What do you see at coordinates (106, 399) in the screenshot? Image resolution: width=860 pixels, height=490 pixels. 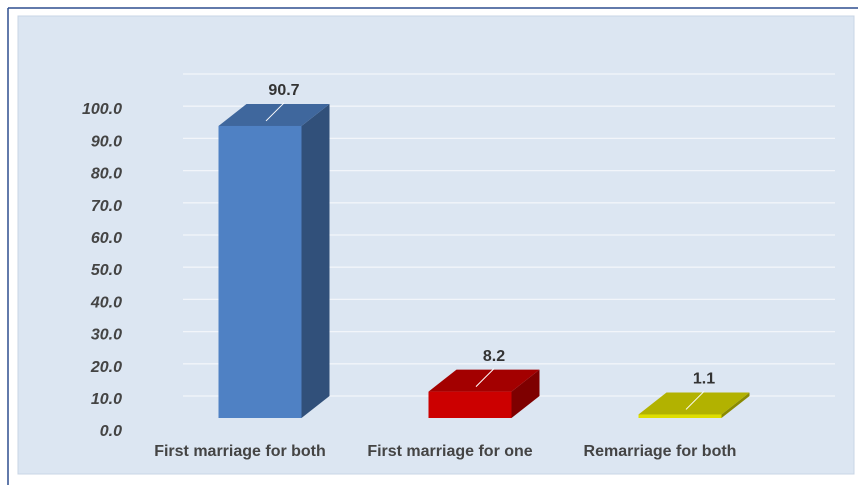 I see `y-tick-label: 10.0` at bounding box center [106, 399].